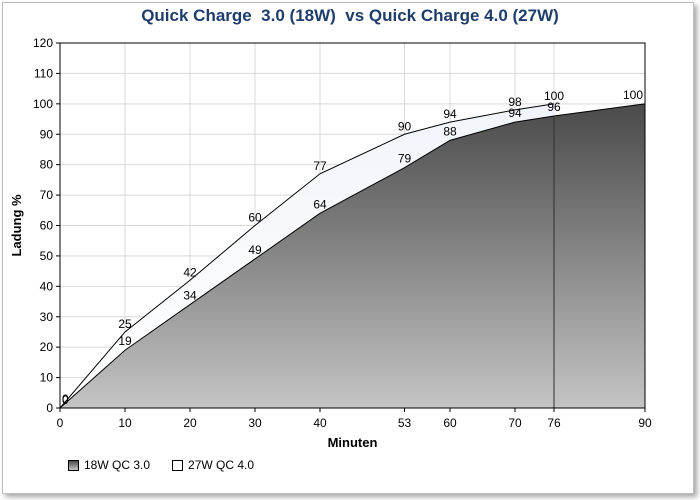 Image resolution: width=700 pixels, height=500 pixels. I want to click on x-tick-label: 0, so click(60, 423).